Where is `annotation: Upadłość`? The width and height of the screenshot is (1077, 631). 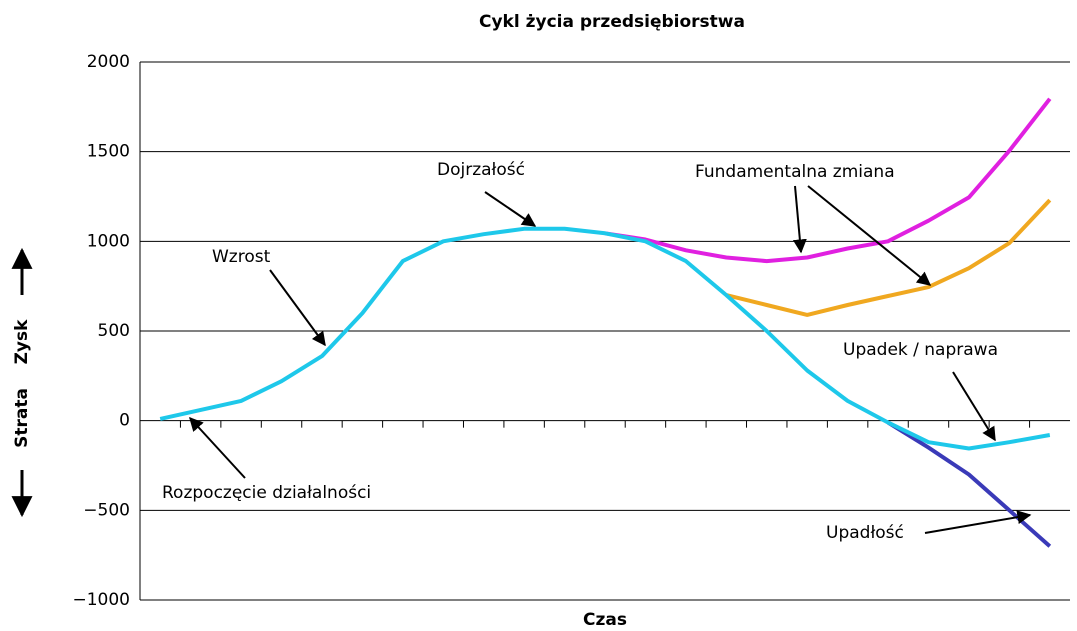
annotation: Upadłość is located at coordinates (865, 533).